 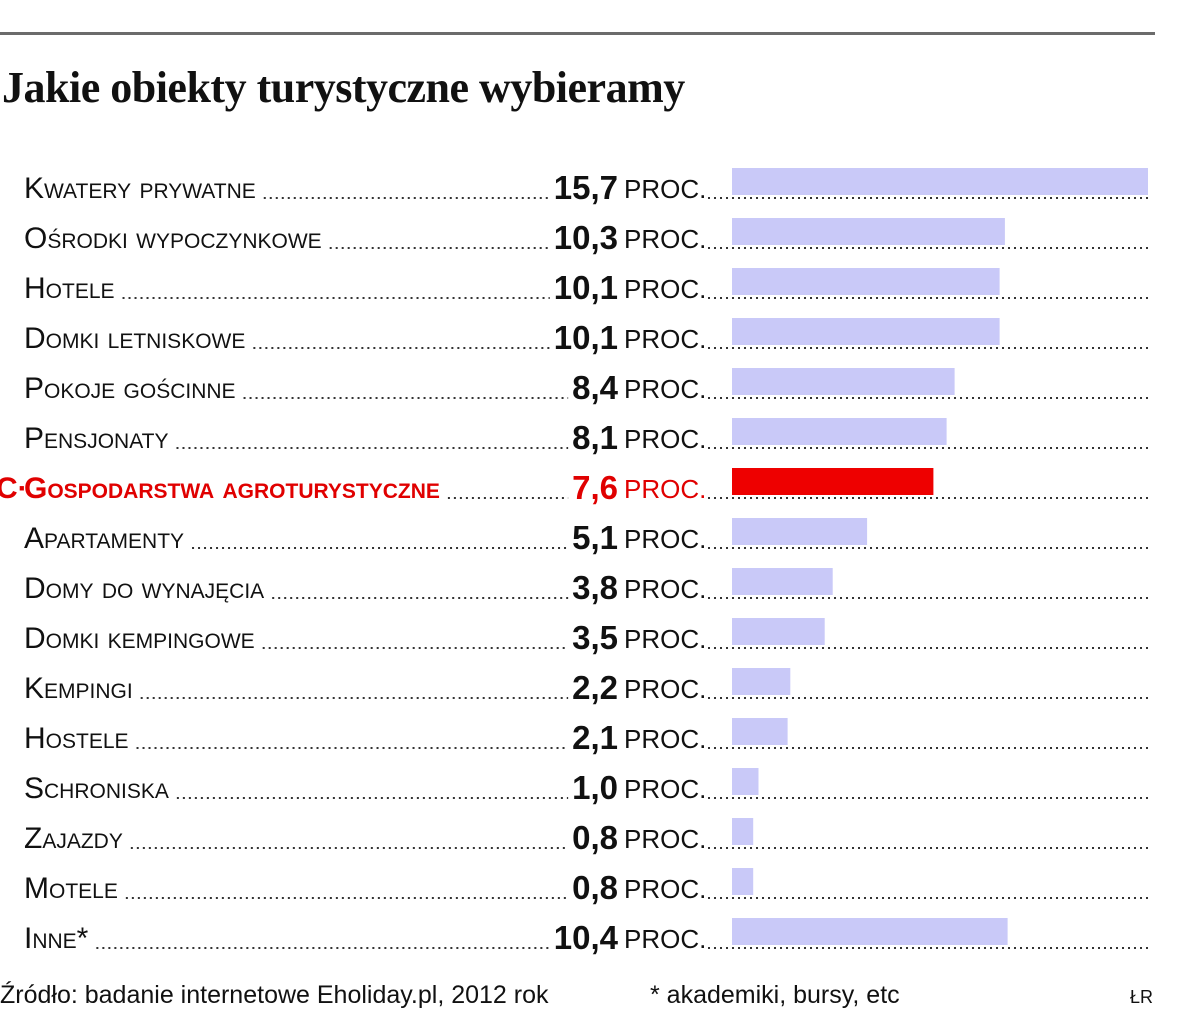 I want to click on category-label: Motele, so click(x=71, y=888).